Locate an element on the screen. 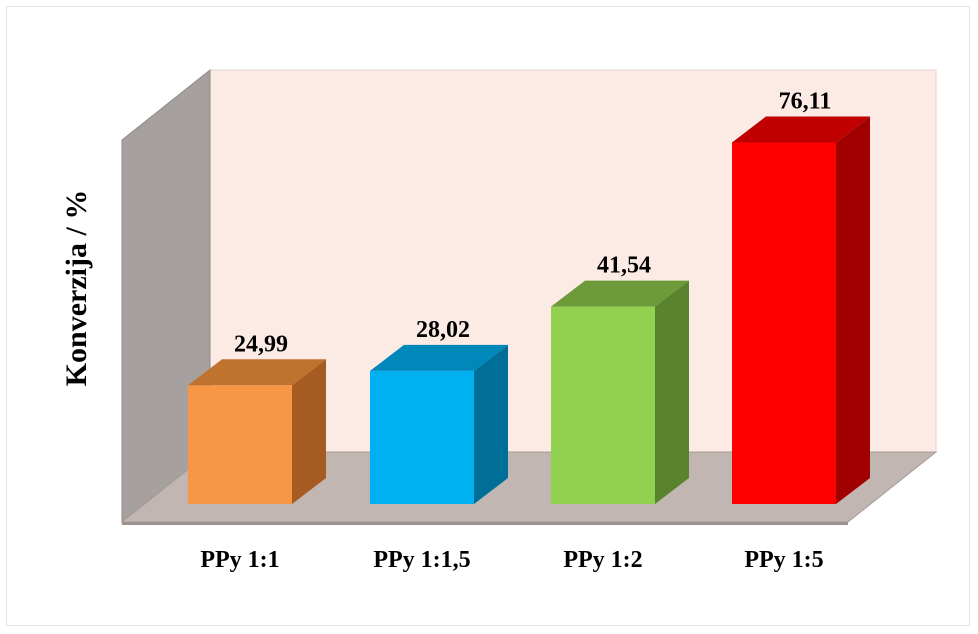 Image resolution: width=978 pixels, height=634 pixels. floor-edge is located at coordinates (485, 523).